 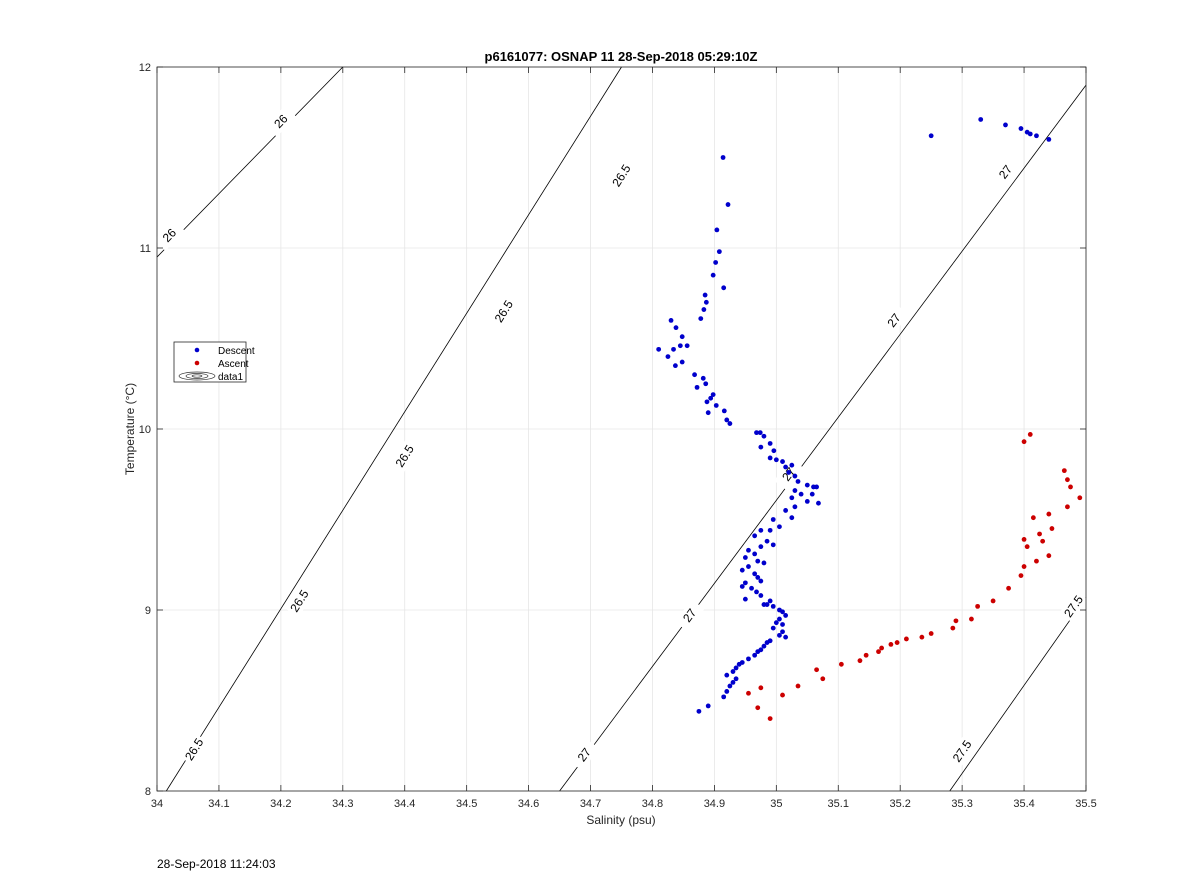 What do you see at coordinates (145, 249) in the screenshot?
I see `y-tick-label: 11` at bounding box center [145, 249].